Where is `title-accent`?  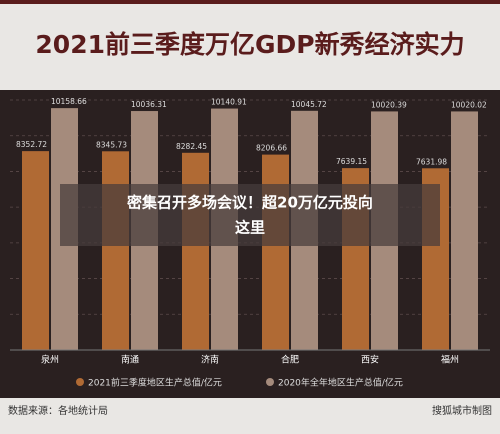 title-accent is located at coordinates (250, 2).